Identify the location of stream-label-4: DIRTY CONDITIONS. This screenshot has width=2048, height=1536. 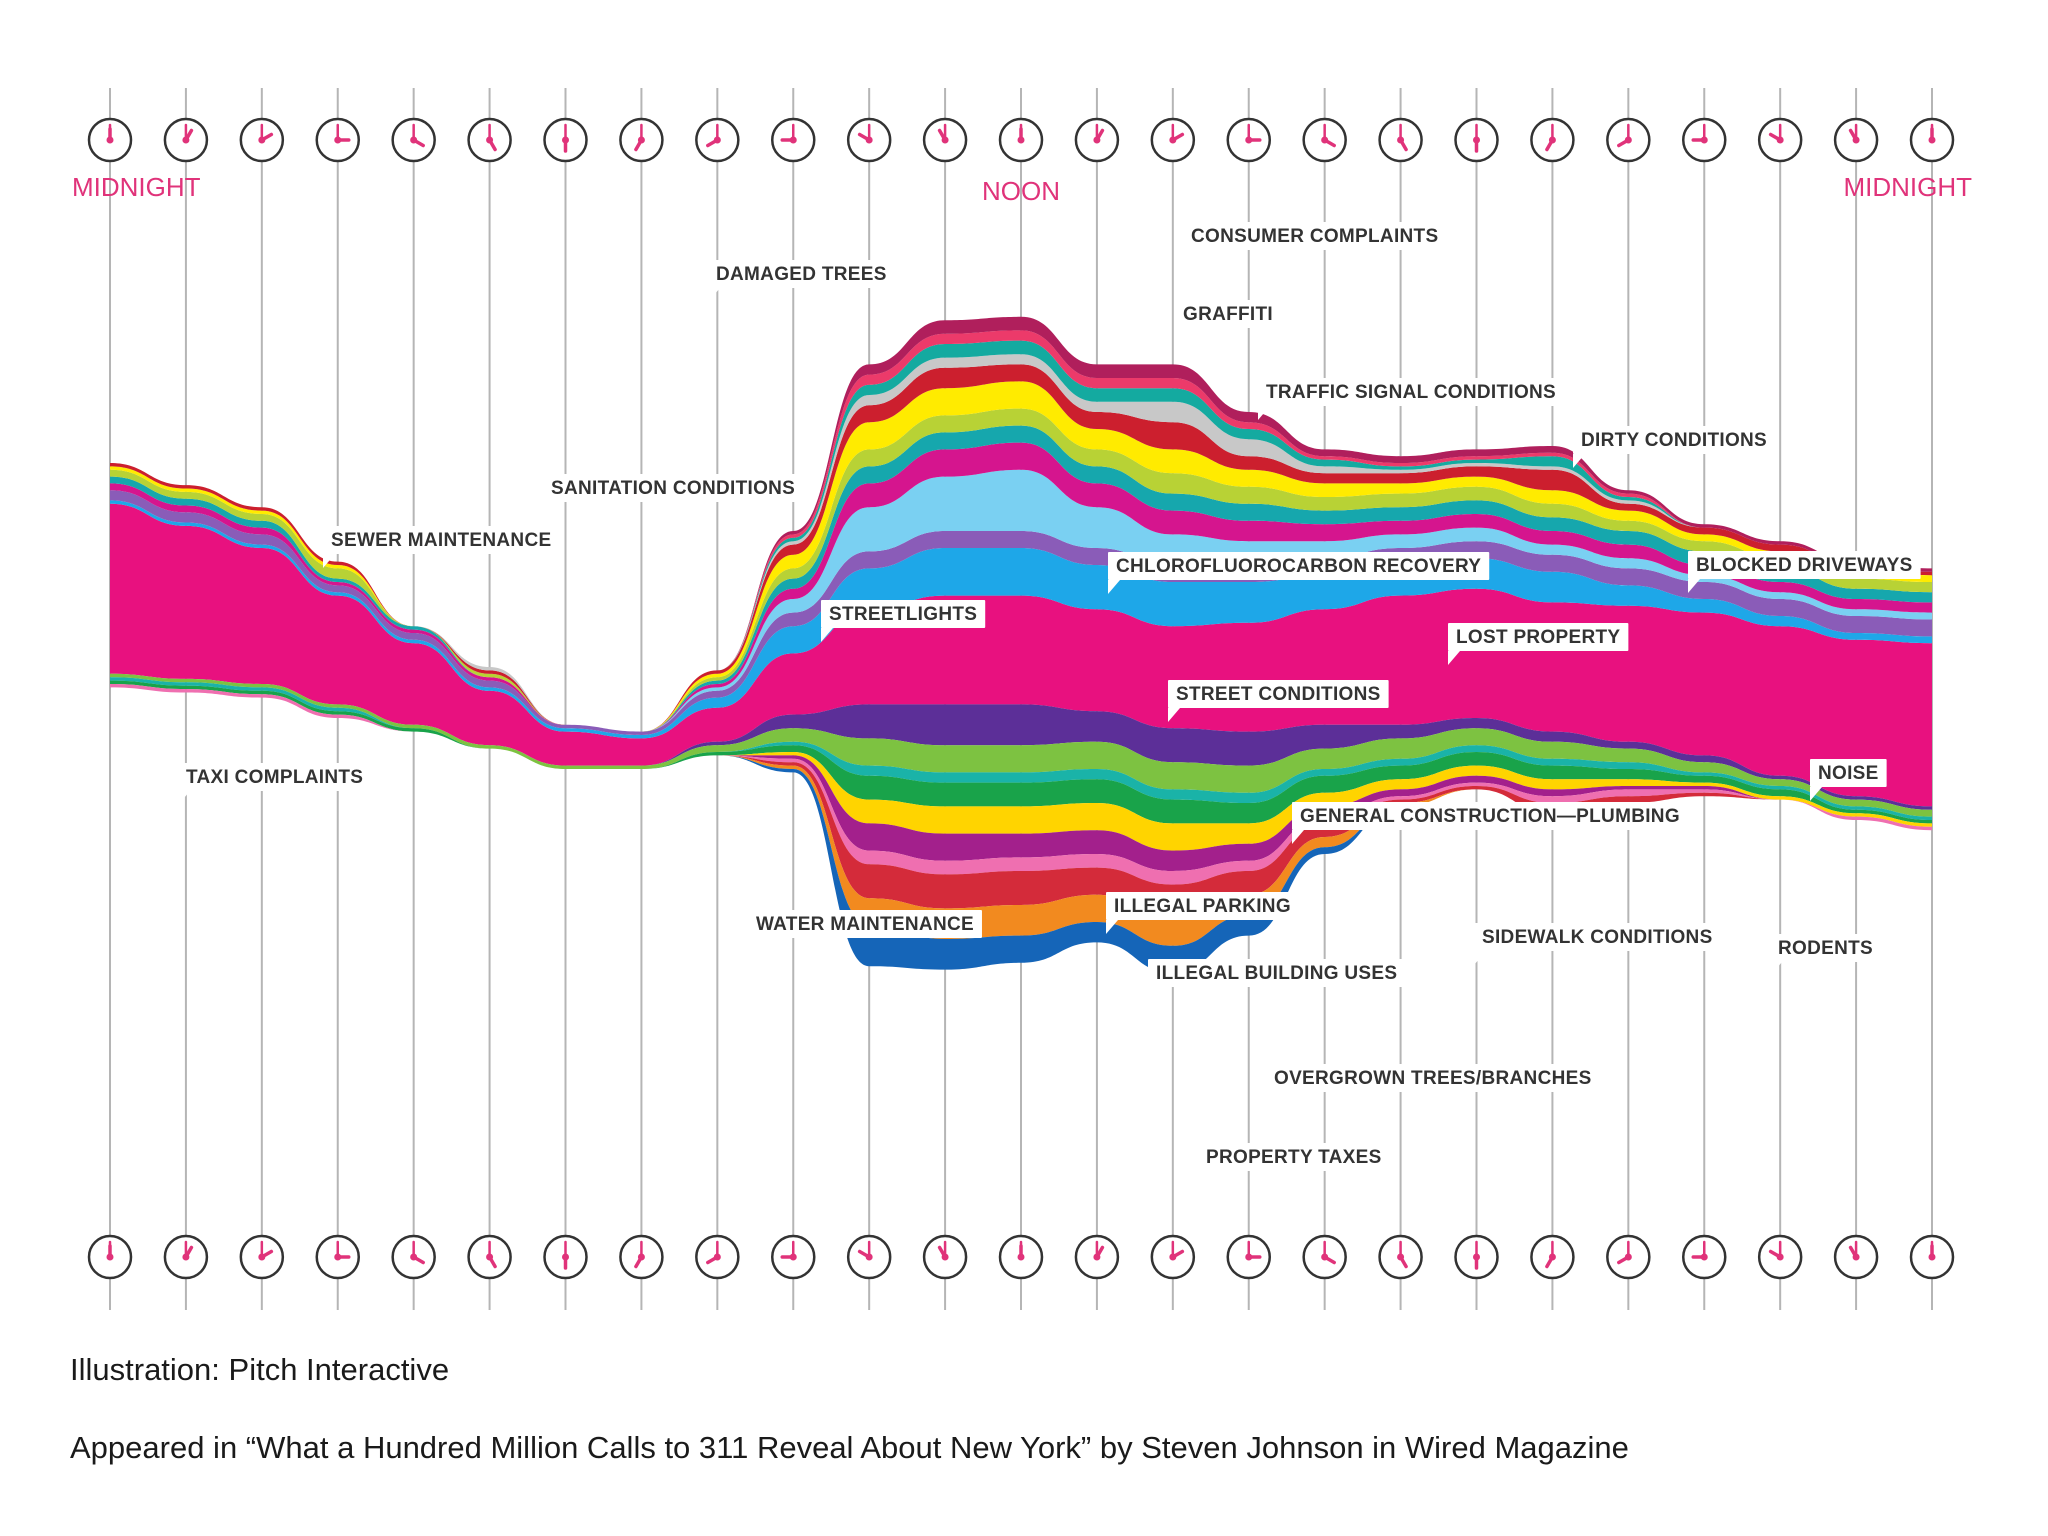
(1674, 447).